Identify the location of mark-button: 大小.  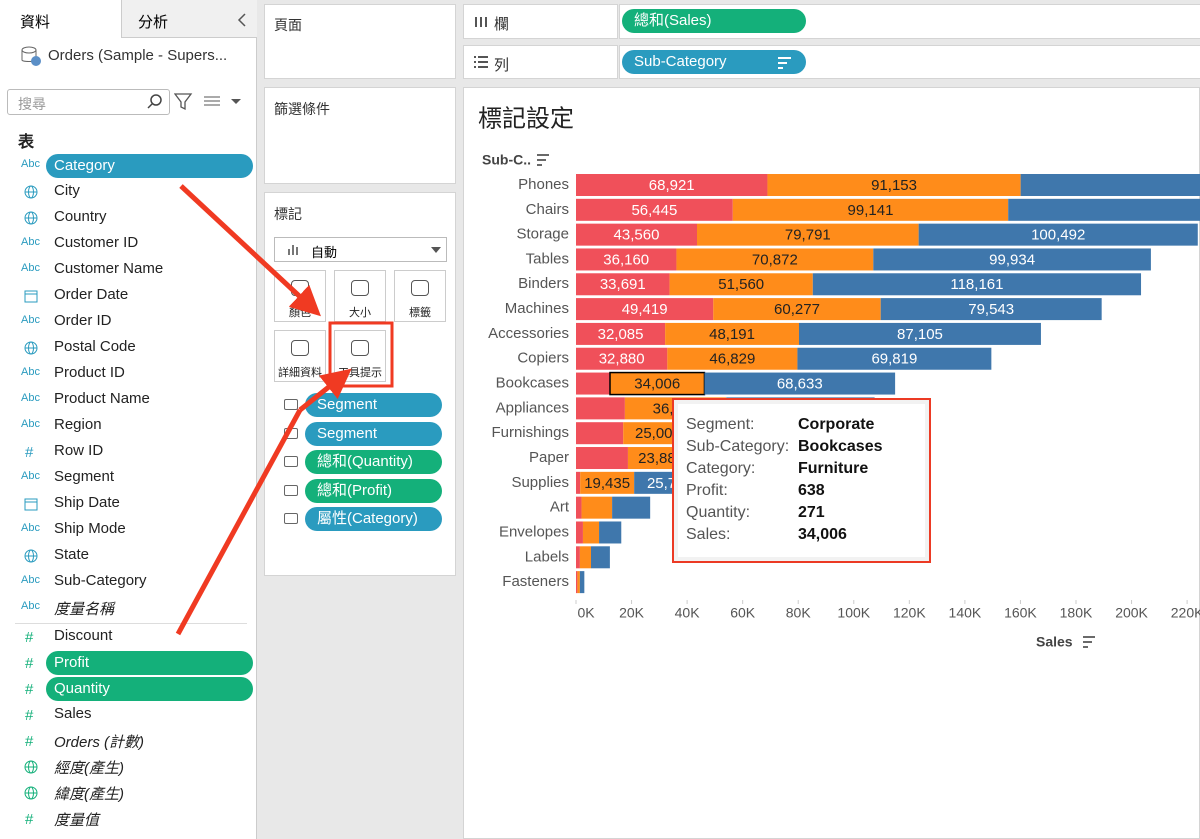
(360, 296).